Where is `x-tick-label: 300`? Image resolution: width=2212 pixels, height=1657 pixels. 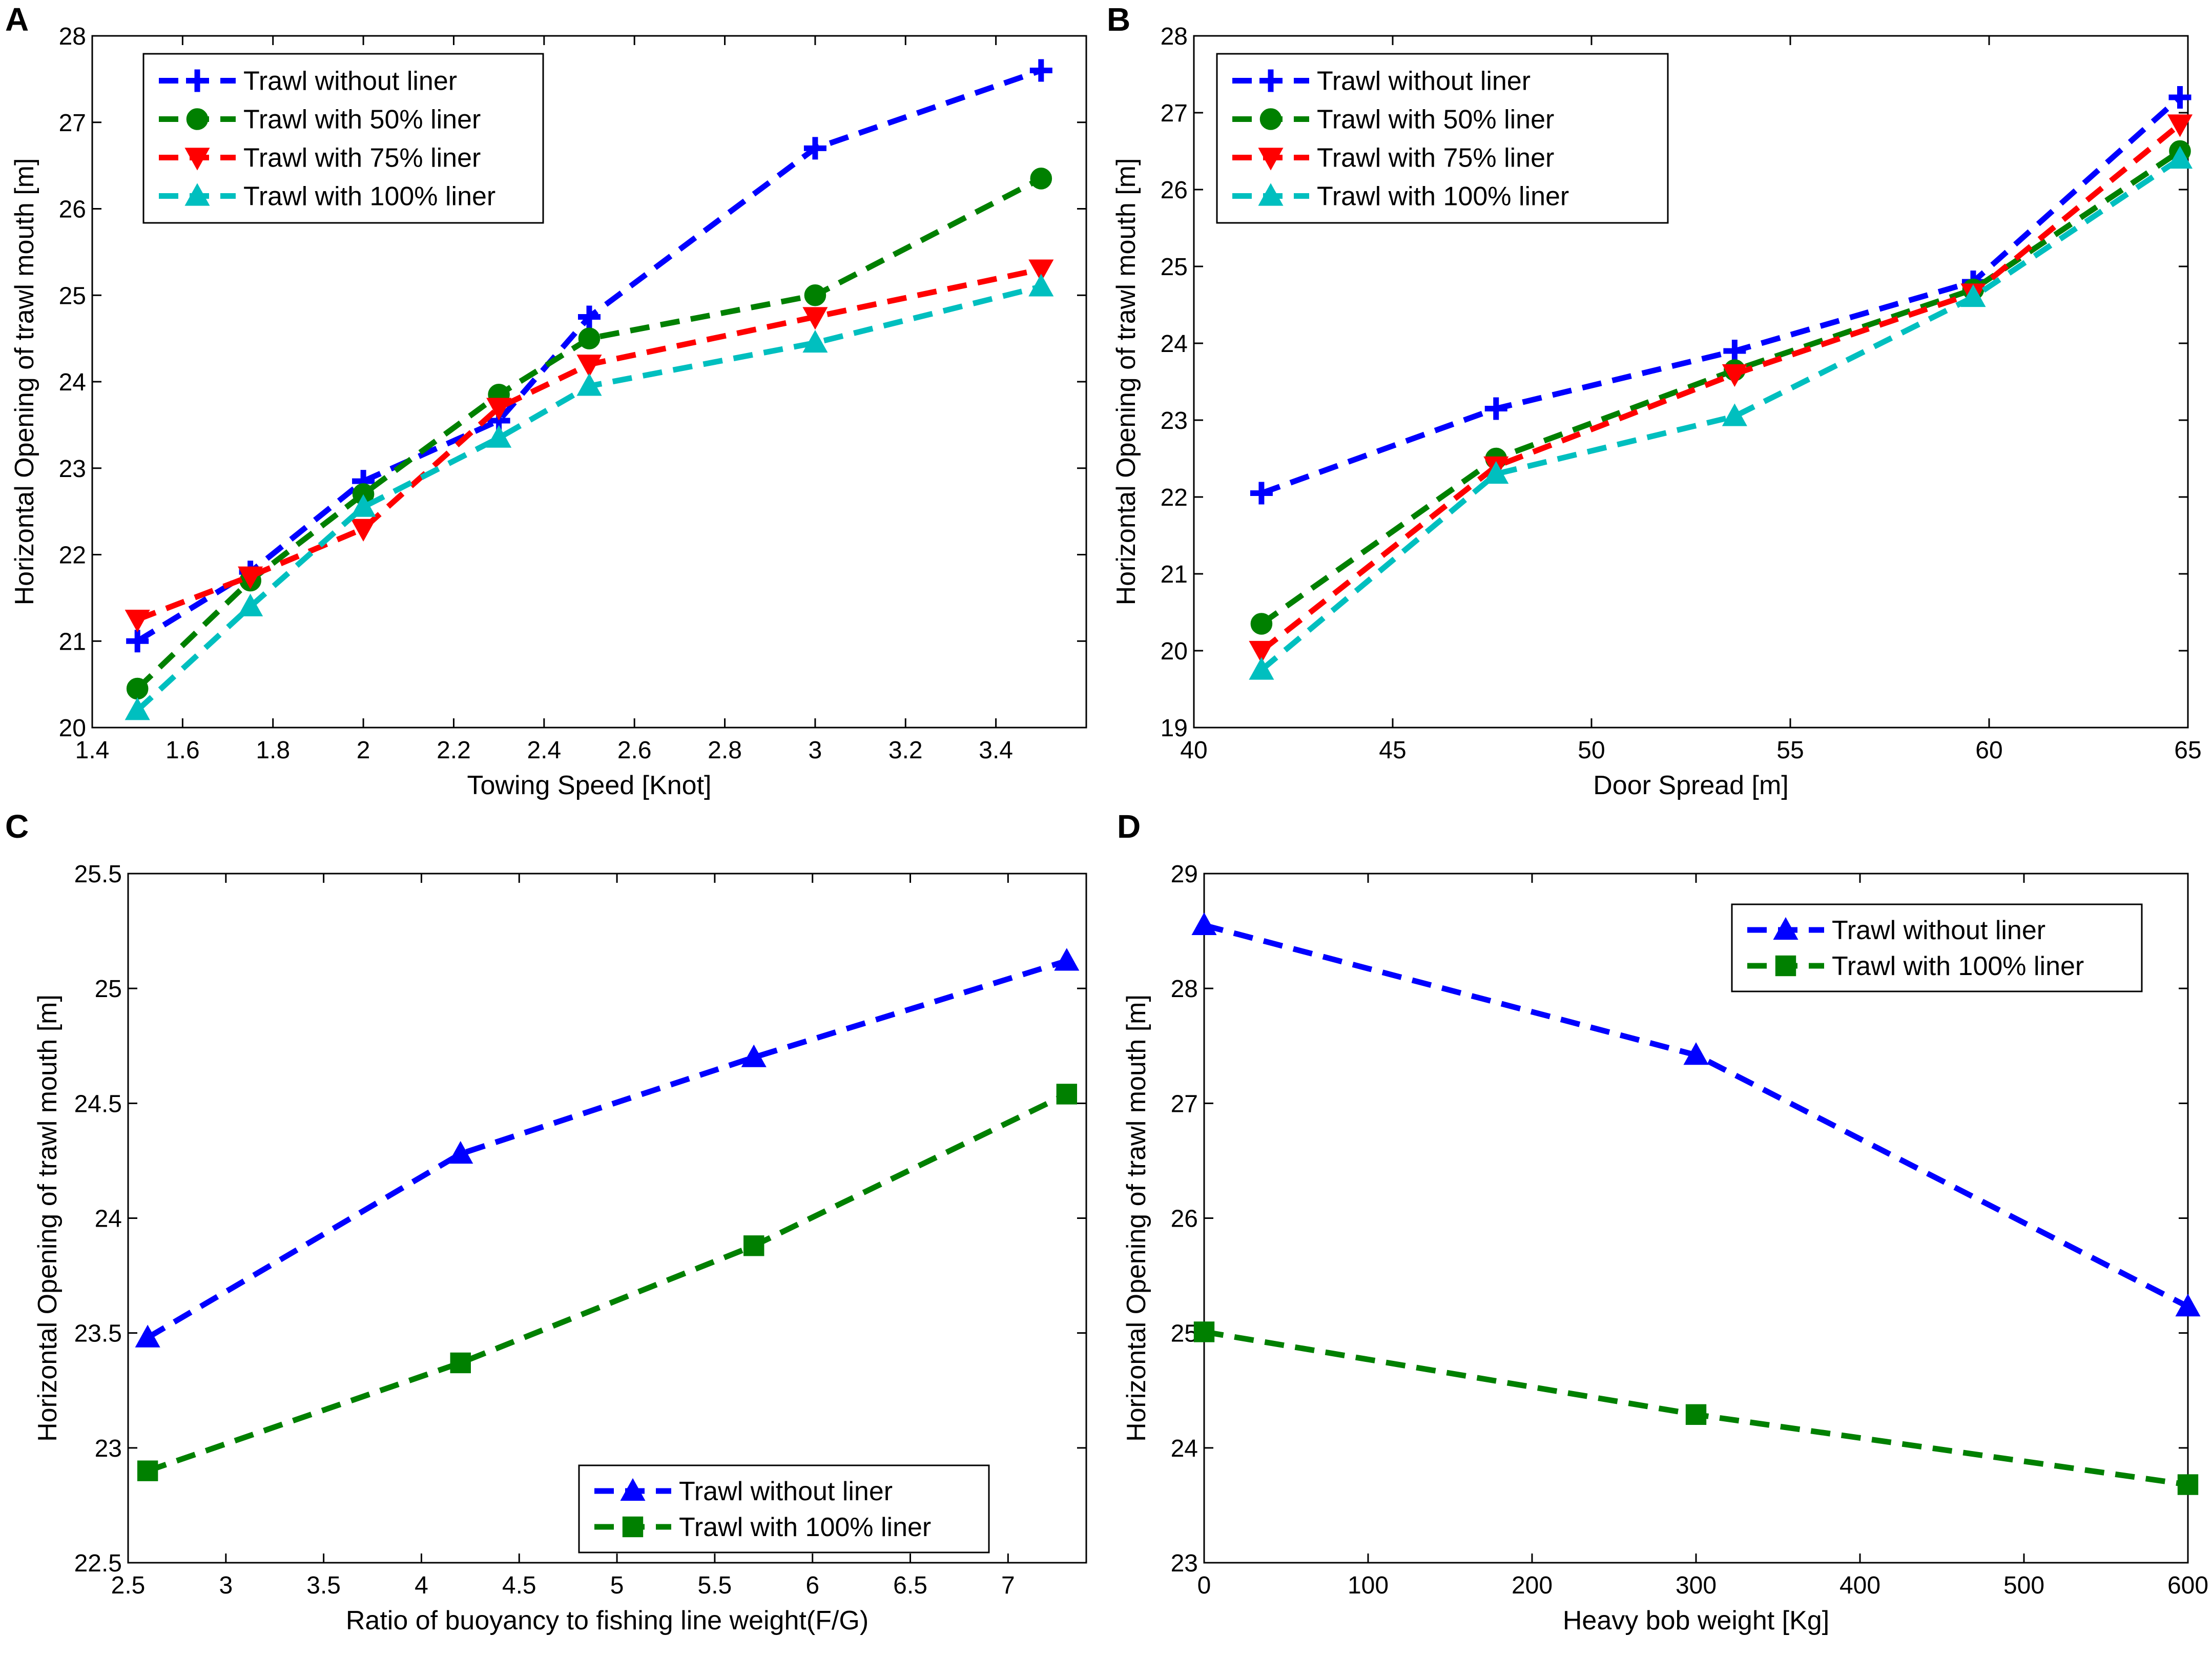 x-tick-label: 300 is located at coordinates (1696, 1585).